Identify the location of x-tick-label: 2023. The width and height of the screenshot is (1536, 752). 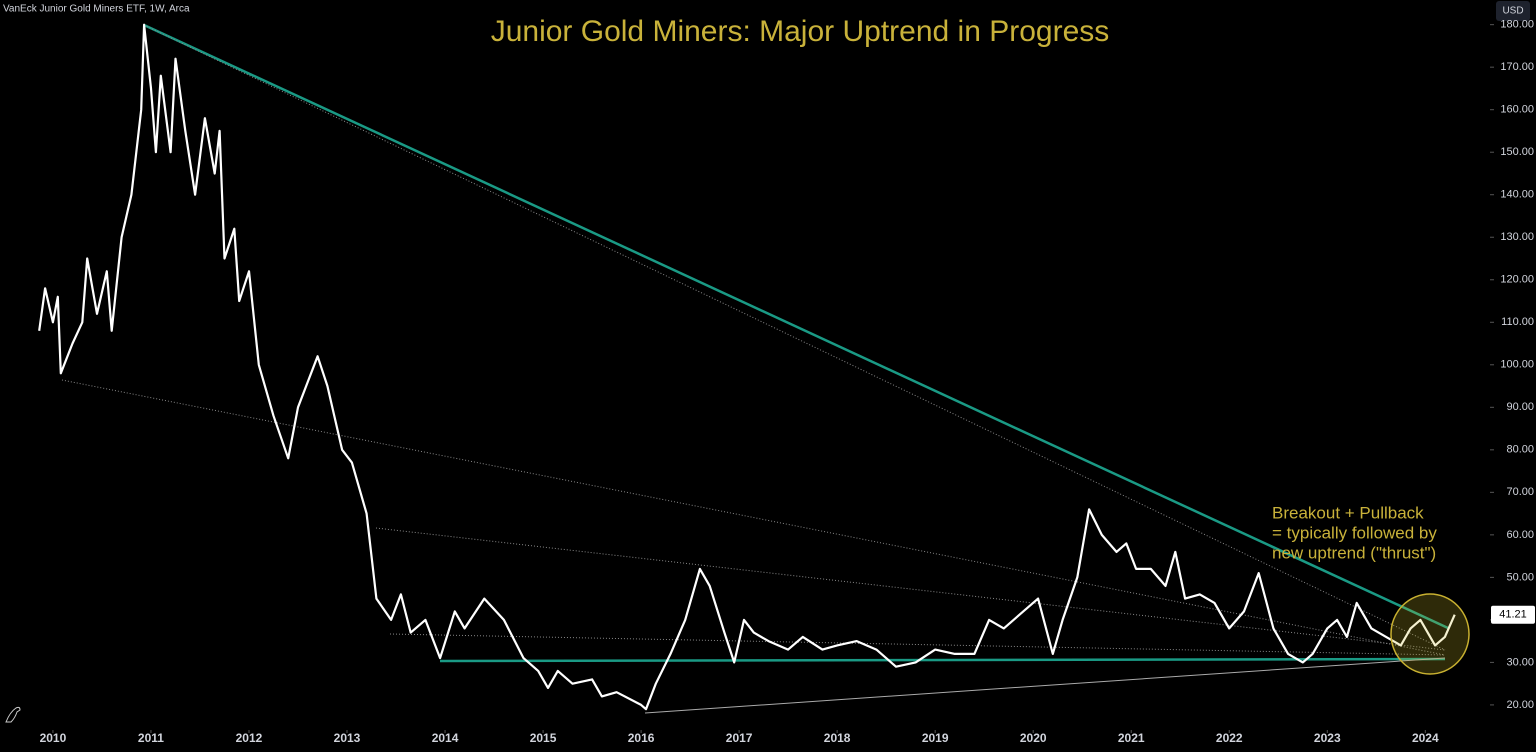
(1327, 738).